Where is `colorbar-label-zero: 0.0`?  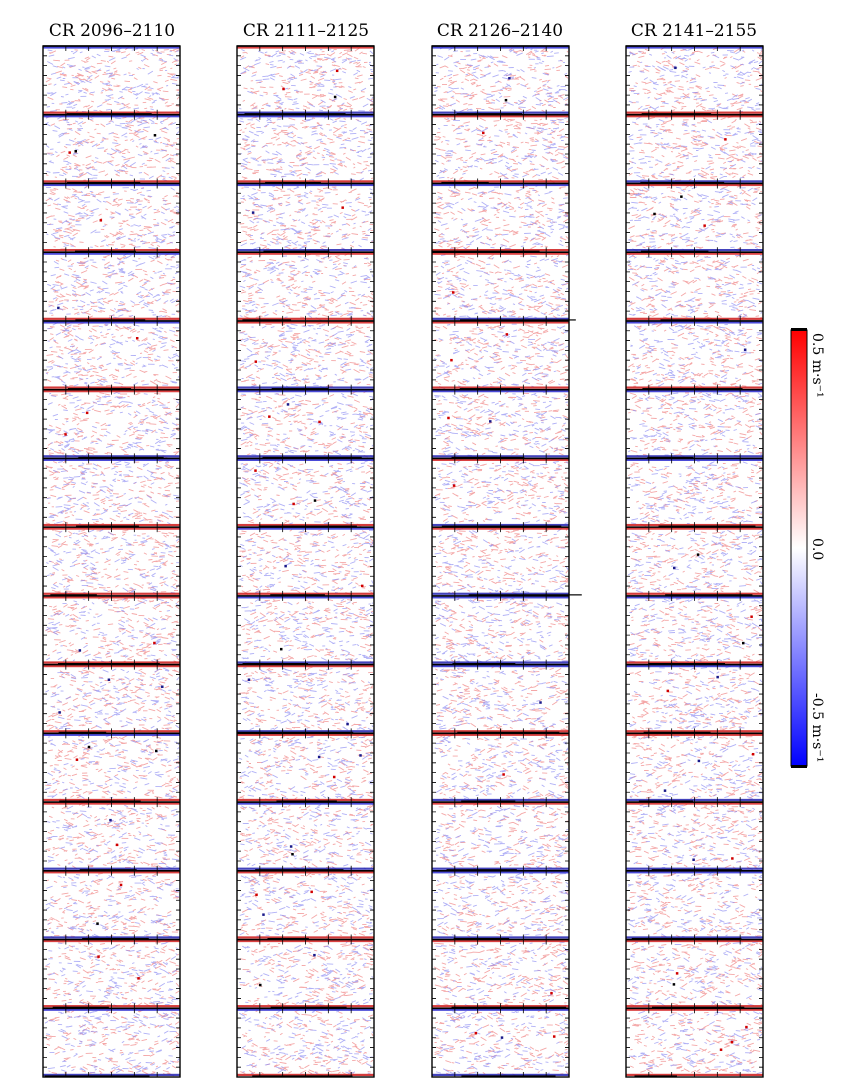
colorbar-label-zero: 0.0 is located at coordinates (817, 549).